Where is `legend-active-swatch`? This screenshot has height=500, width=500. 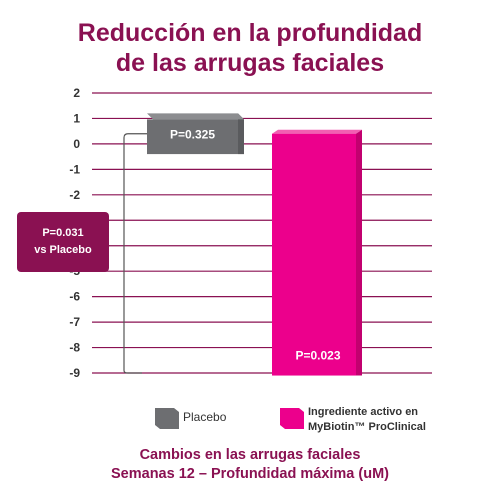 legend-active-swatch is located at coordinates (292, 418).